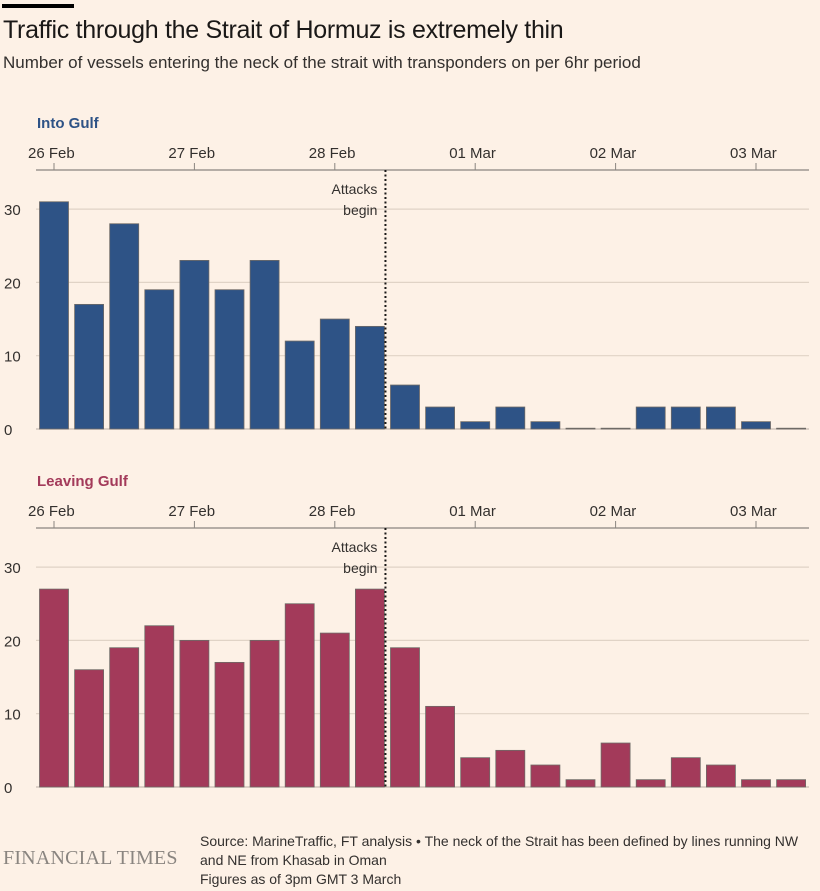 Image resolution: width=820 pixels, height=891 pixels. What do you see at coordinates (90, 858) in the screenshot?
I see `ft-logo: FINANCIAL TIMES` at bounding box center [90, 858].